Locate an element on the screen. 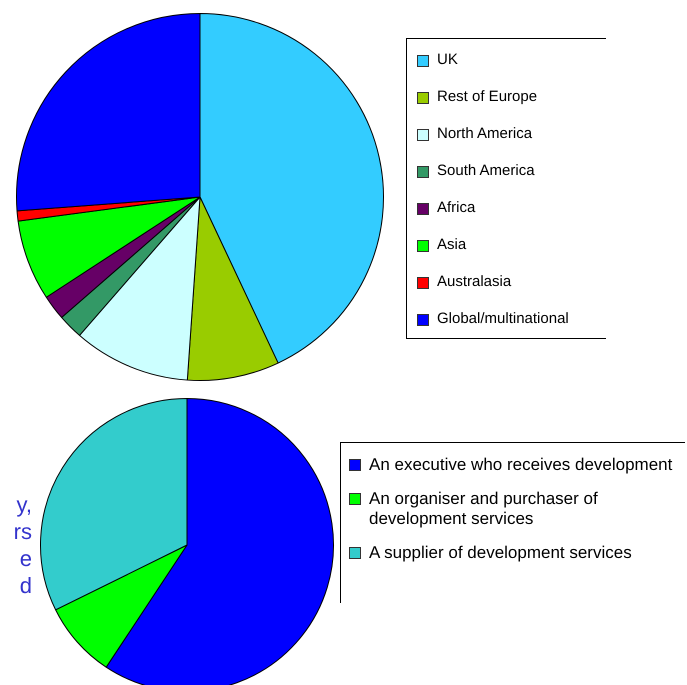  legend-label: South America is located at coordinates (486, 170).